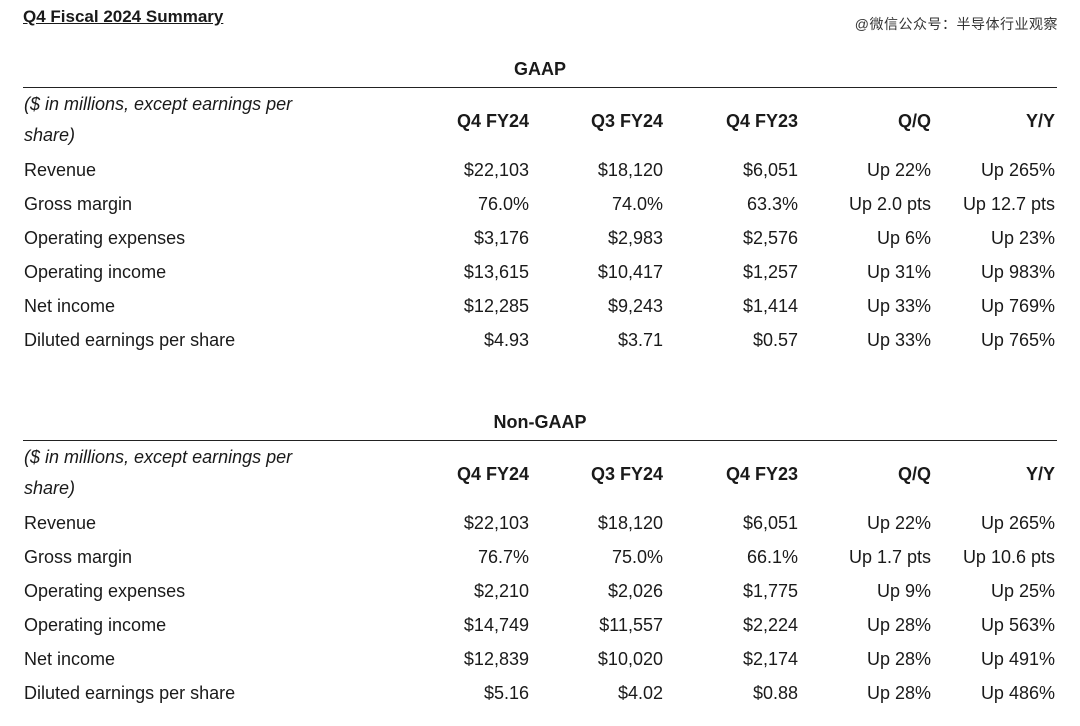 This screenshot has width=1080, height=726. What do you see at coordinates (631, 625) in the screenshot?
I see `cell-q3fy24: $11,557` at bounding box center [631, 625].